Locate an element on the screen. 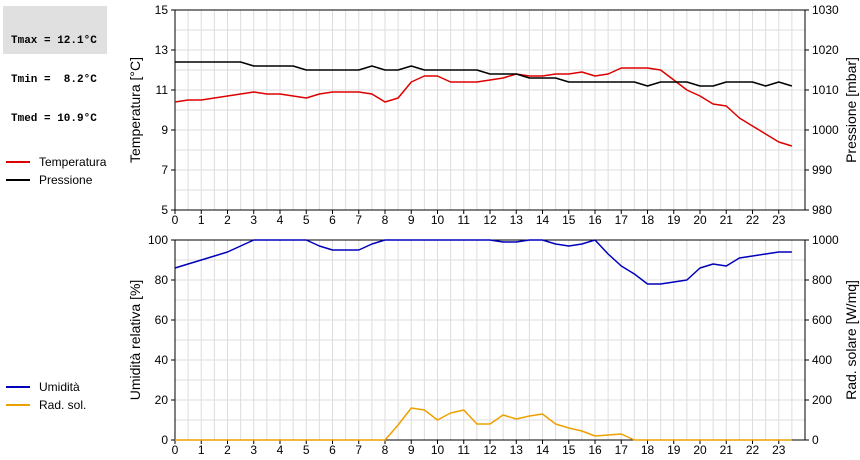 This screenshot has width=860, height=460. top-x-tick-label: 20 is located at coordinates (700, 220).